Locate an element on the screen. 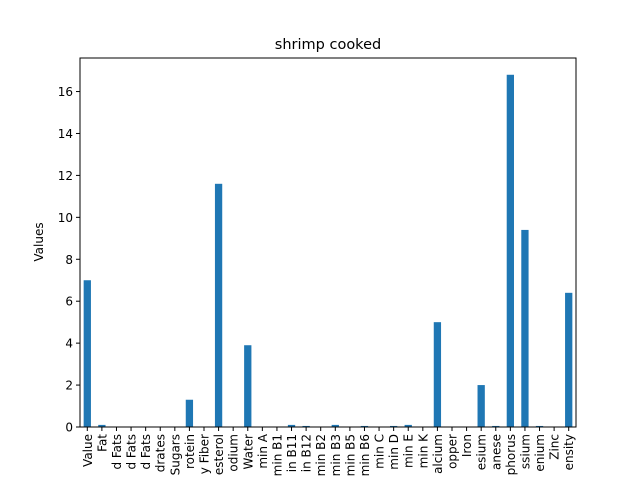 The height and width of the screenshot is (480, 640). x-tick-label: rotein is located at coordinates (190, 451).